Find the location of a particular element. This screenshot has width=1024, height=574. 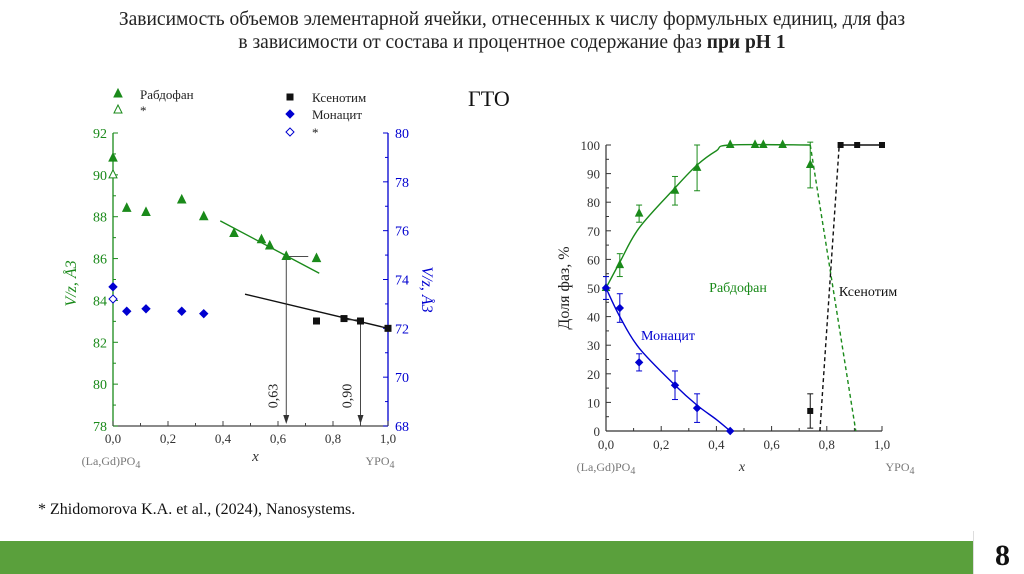

annotation-label: 0,90 is located at coordinates (348, 396).